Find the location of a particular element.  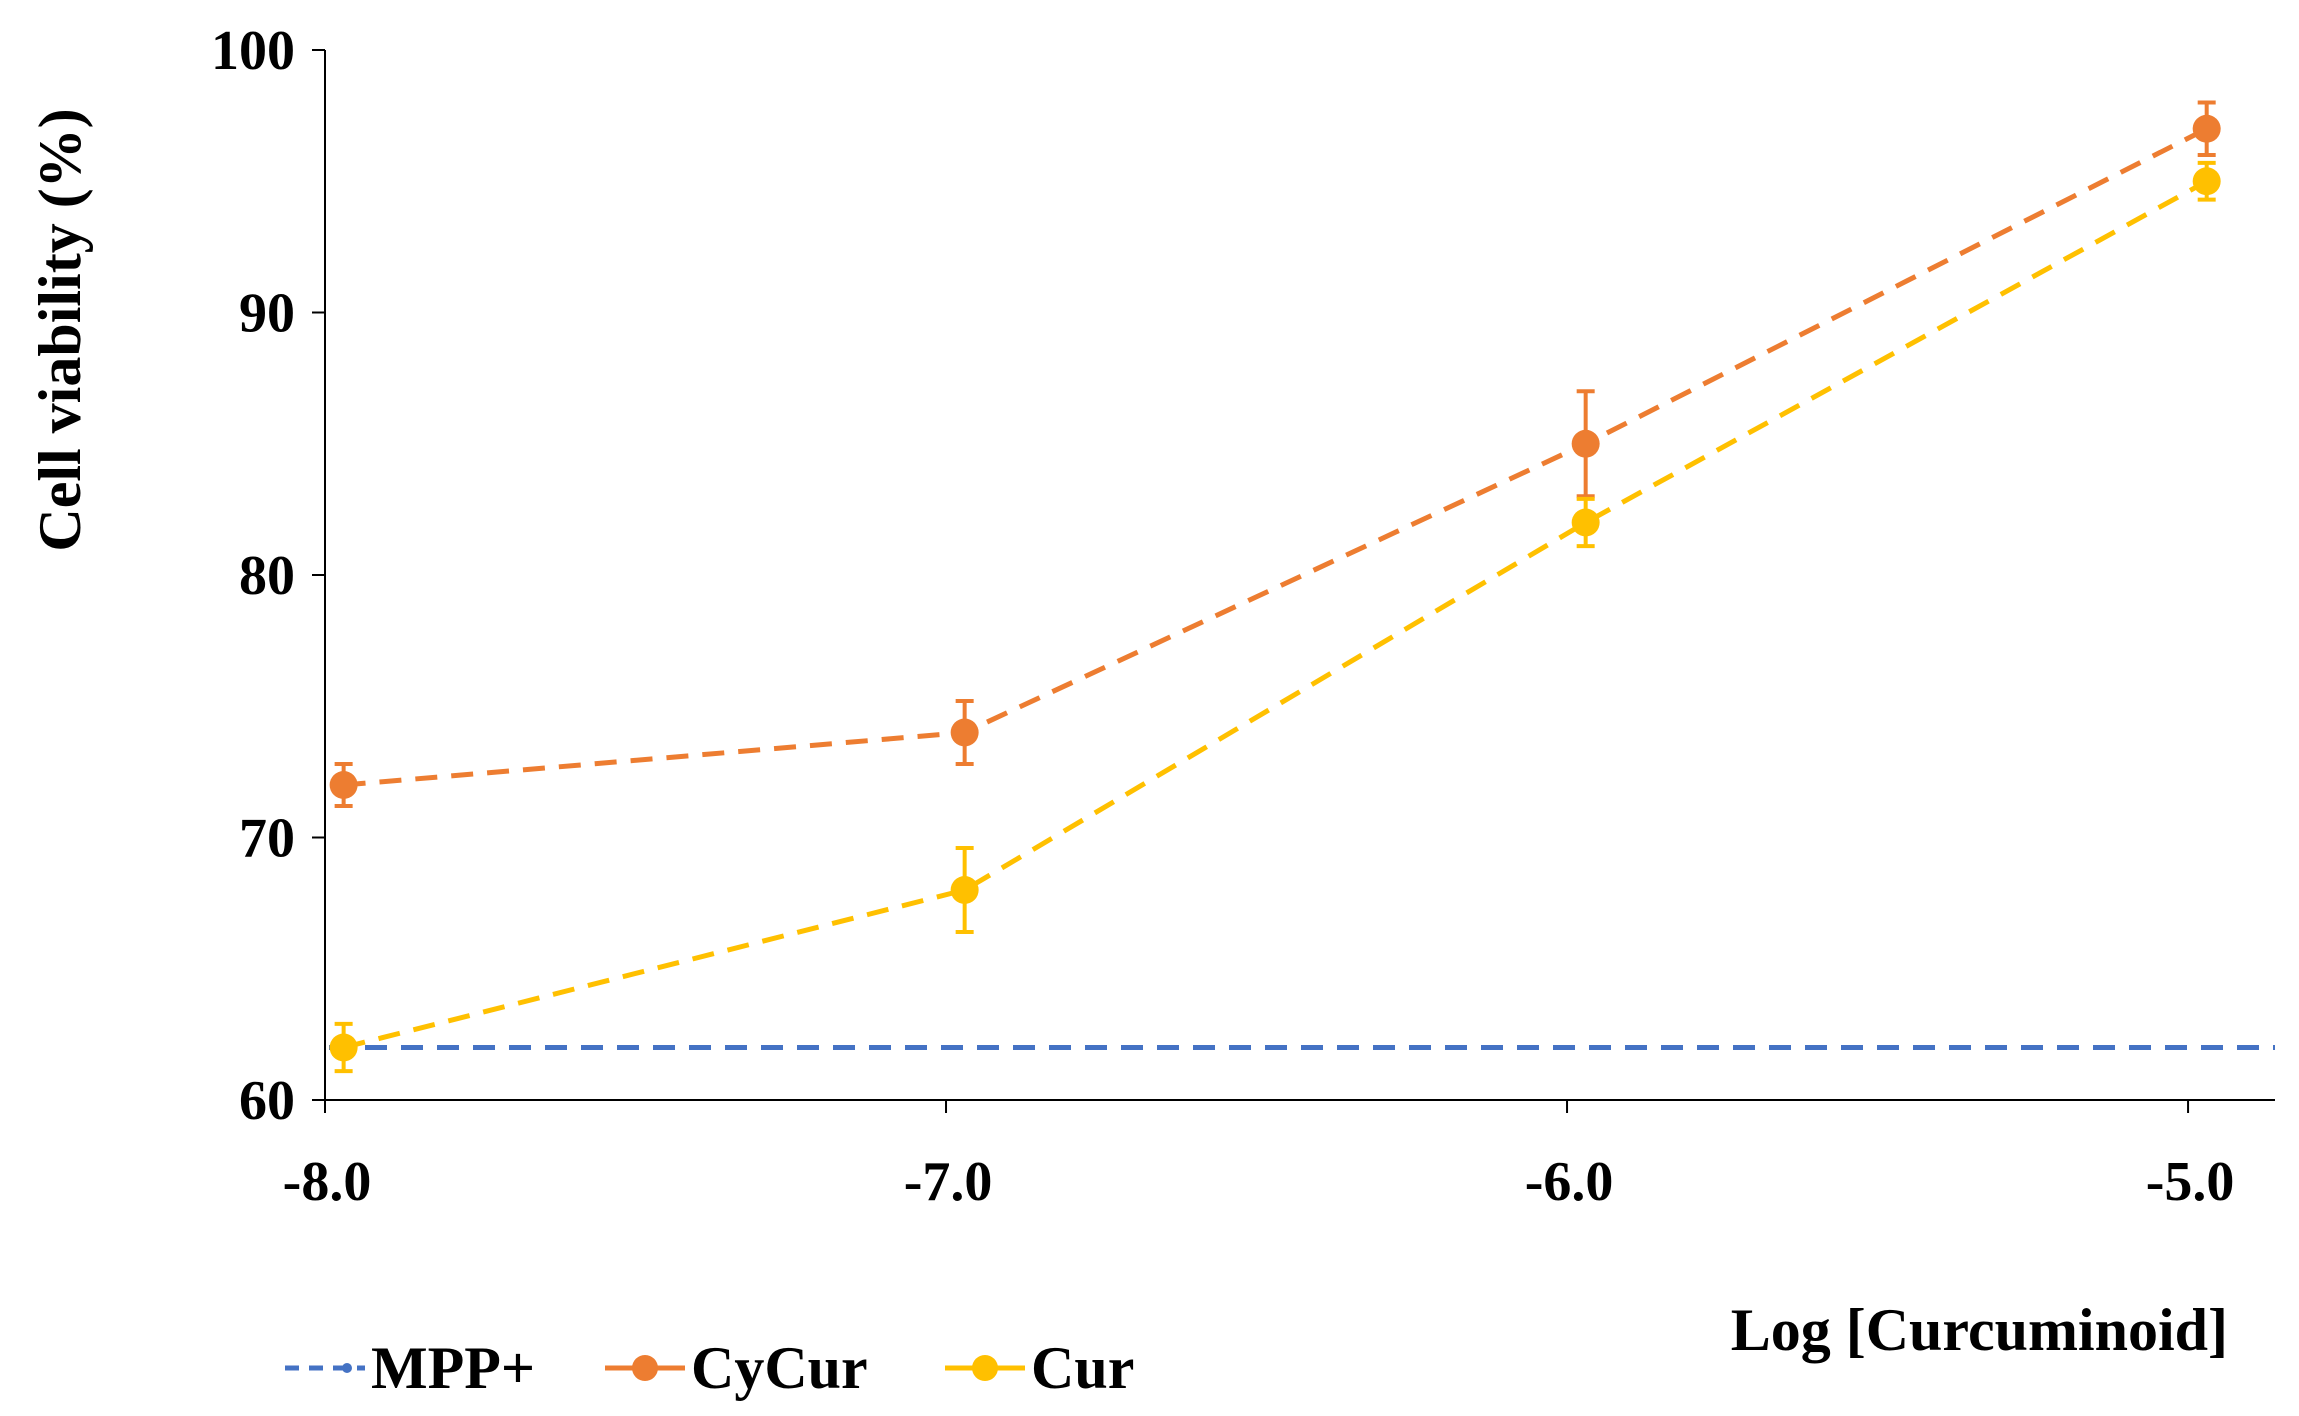

x-tick-label: -6.0 is located at coordinates (1569, 1182).